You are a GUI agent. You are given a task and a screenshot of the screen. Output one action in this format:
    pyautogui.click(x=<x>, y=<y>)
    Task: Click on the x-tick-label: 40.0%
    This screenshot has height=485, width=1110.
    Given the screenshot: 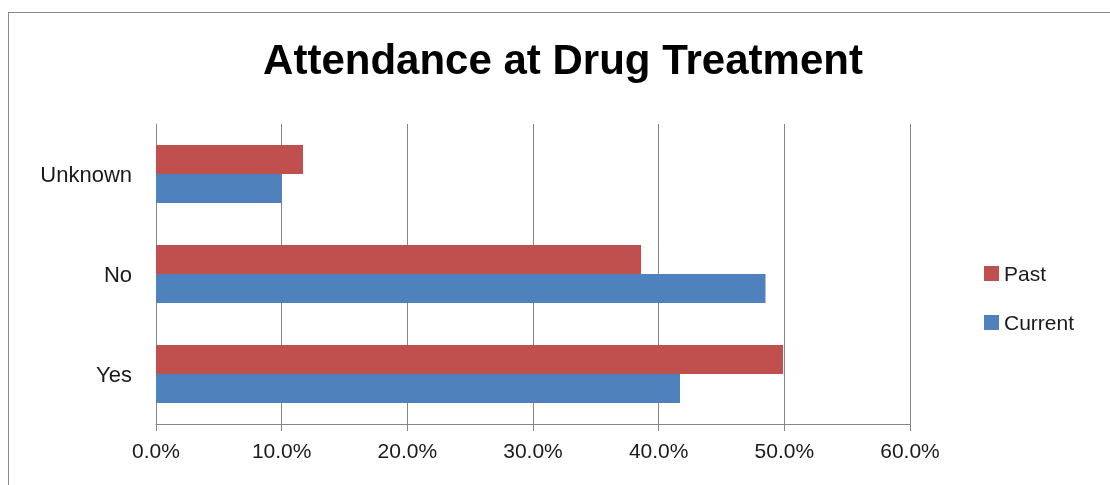 What is the action you would take?
    pyautogui.click(x=658, y=450)
    